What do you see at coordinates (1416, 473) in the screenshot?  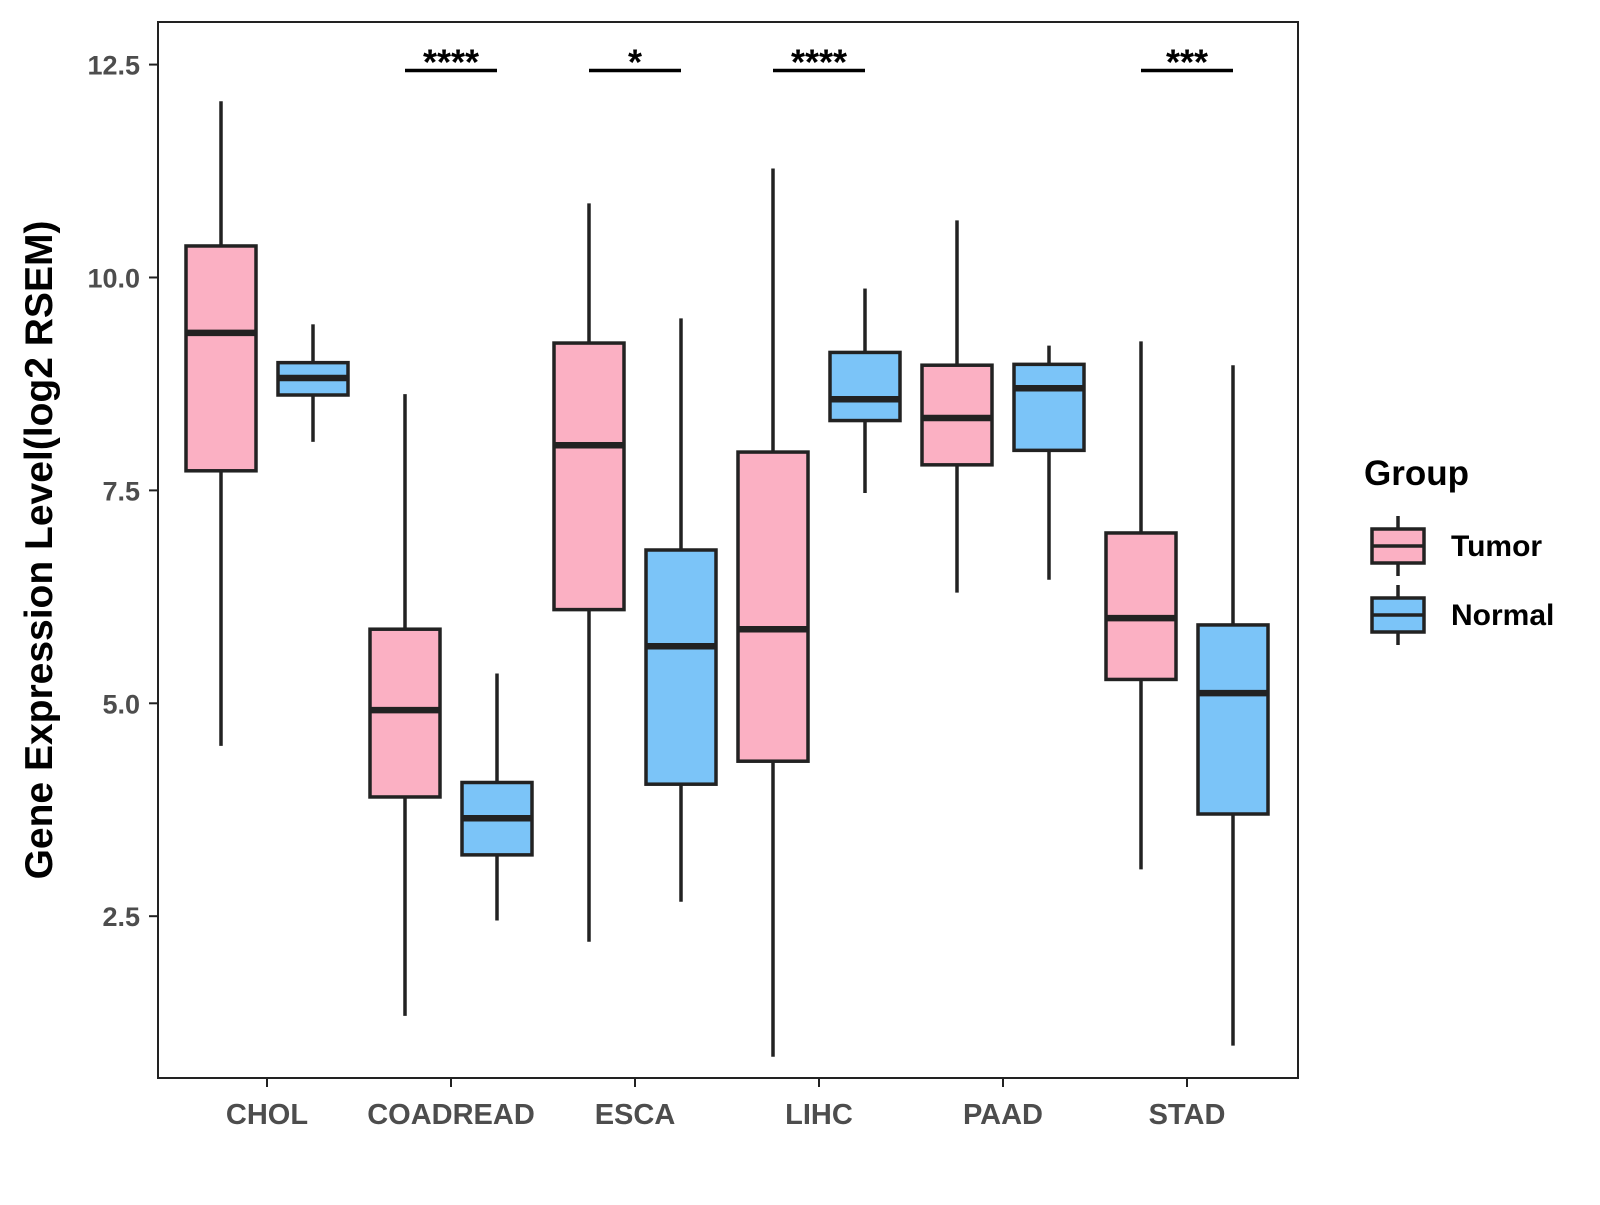 I see `legend-title: Group` at bounding box center [1416, 473].